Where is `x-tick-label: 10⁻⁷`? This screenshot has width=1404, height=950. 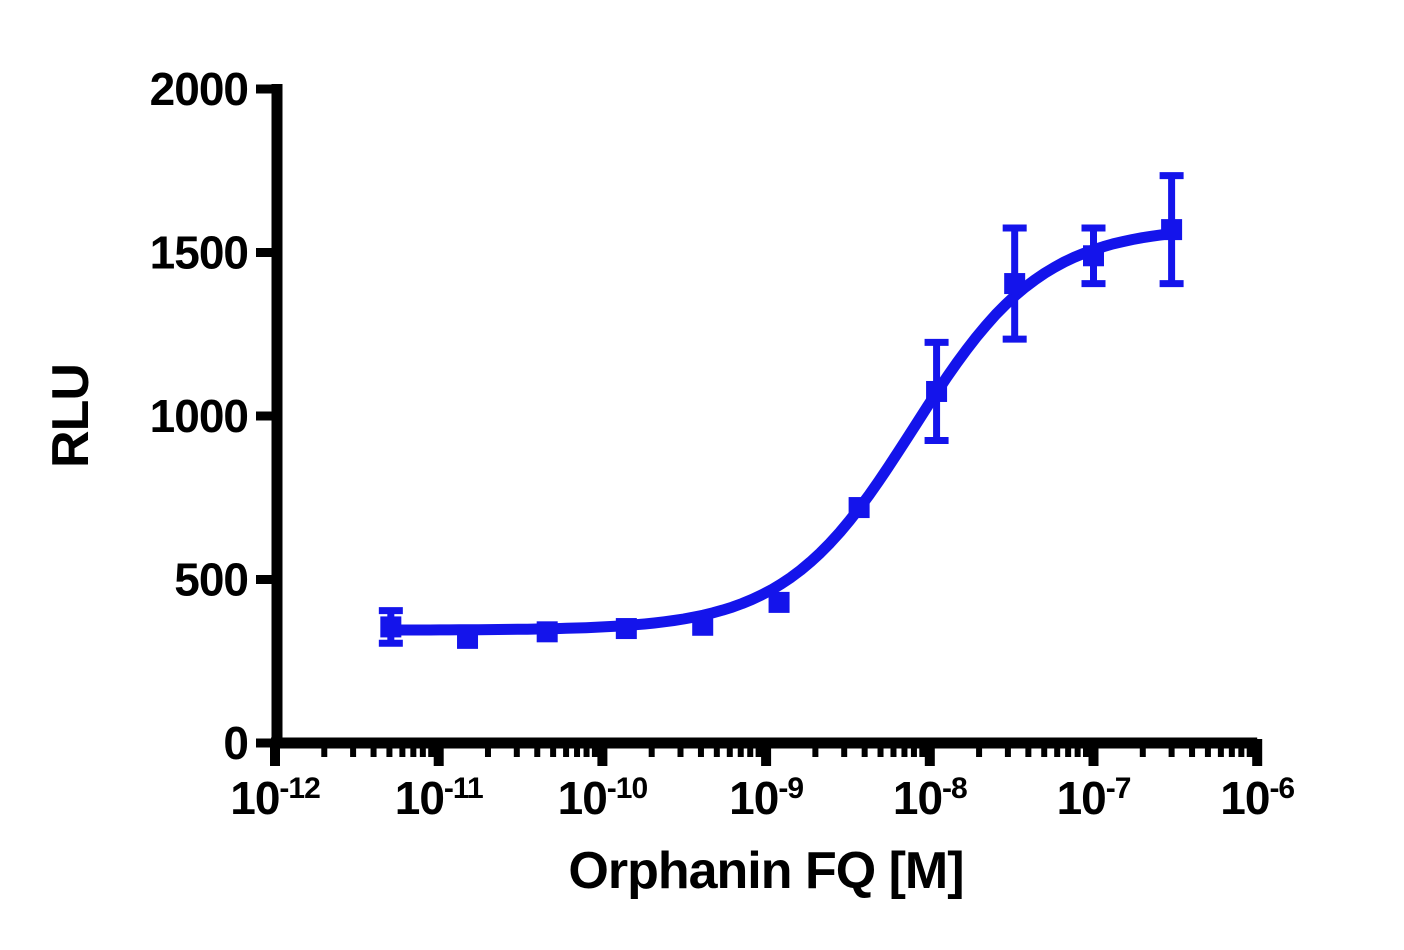 x-tick-label: 10⁻⁷ is located at coordinates (1094, 798).